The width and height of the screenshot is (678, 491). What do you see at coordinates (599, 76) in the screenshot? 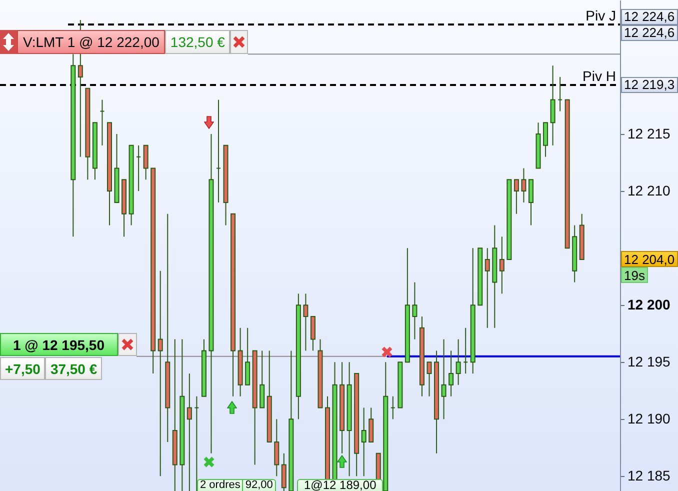
I see `ref-line-label: Piv H` at bounding box center [599, 76].